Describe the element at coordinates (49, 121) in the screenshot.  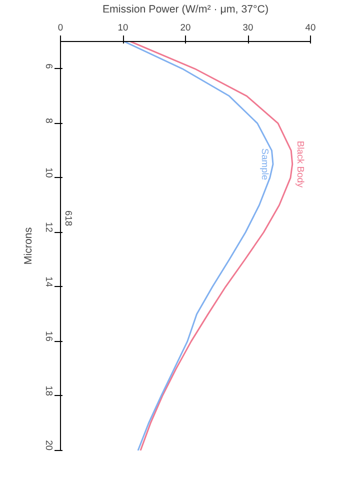
I see `y-tick-label: 8` at that location.